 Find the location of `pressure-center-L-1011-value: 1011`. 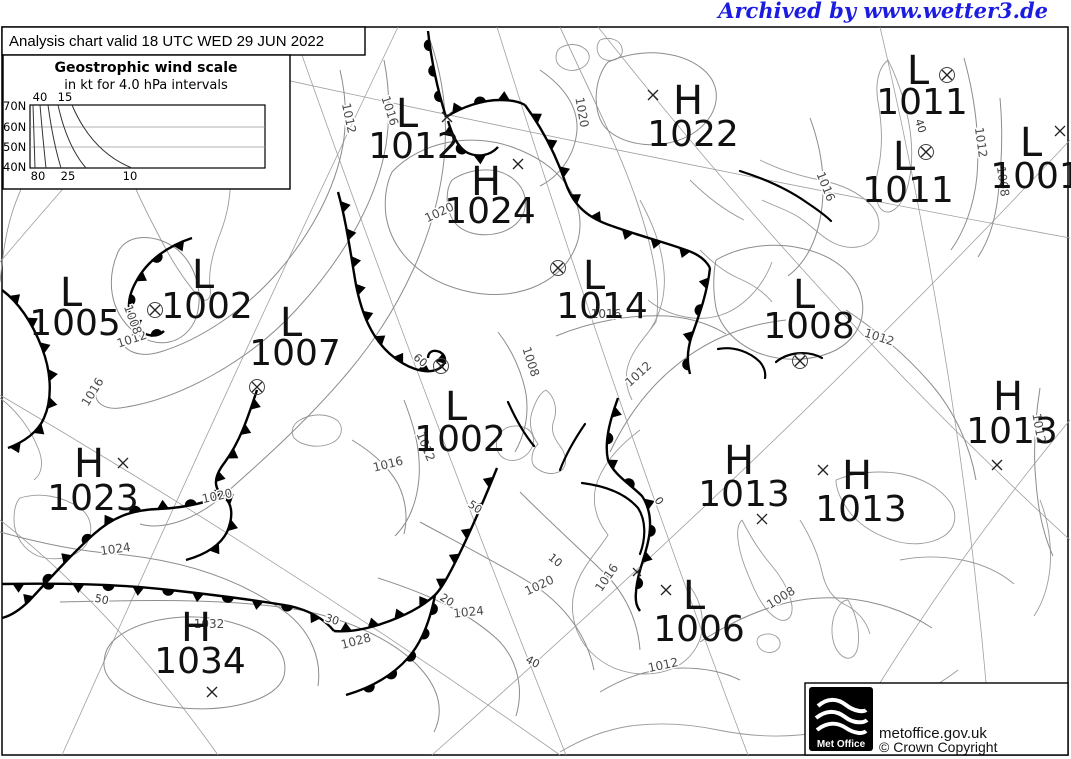

pressure-center-L-1011-value: 1011 is located at coordinates (908, 190).